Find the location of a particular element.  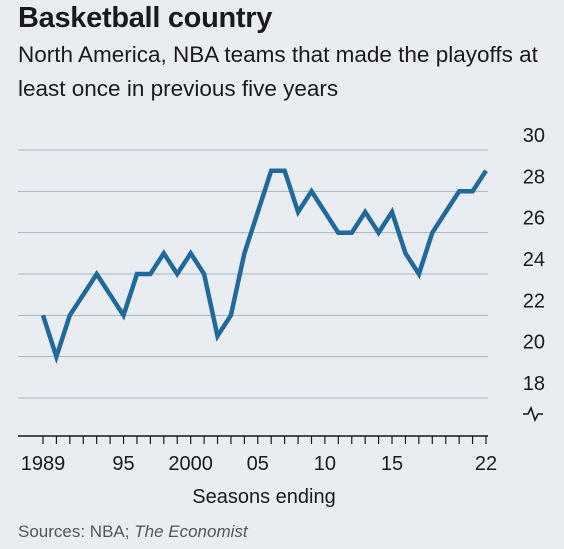

x-tick-label: 22 is located at coordinates (486, 464).